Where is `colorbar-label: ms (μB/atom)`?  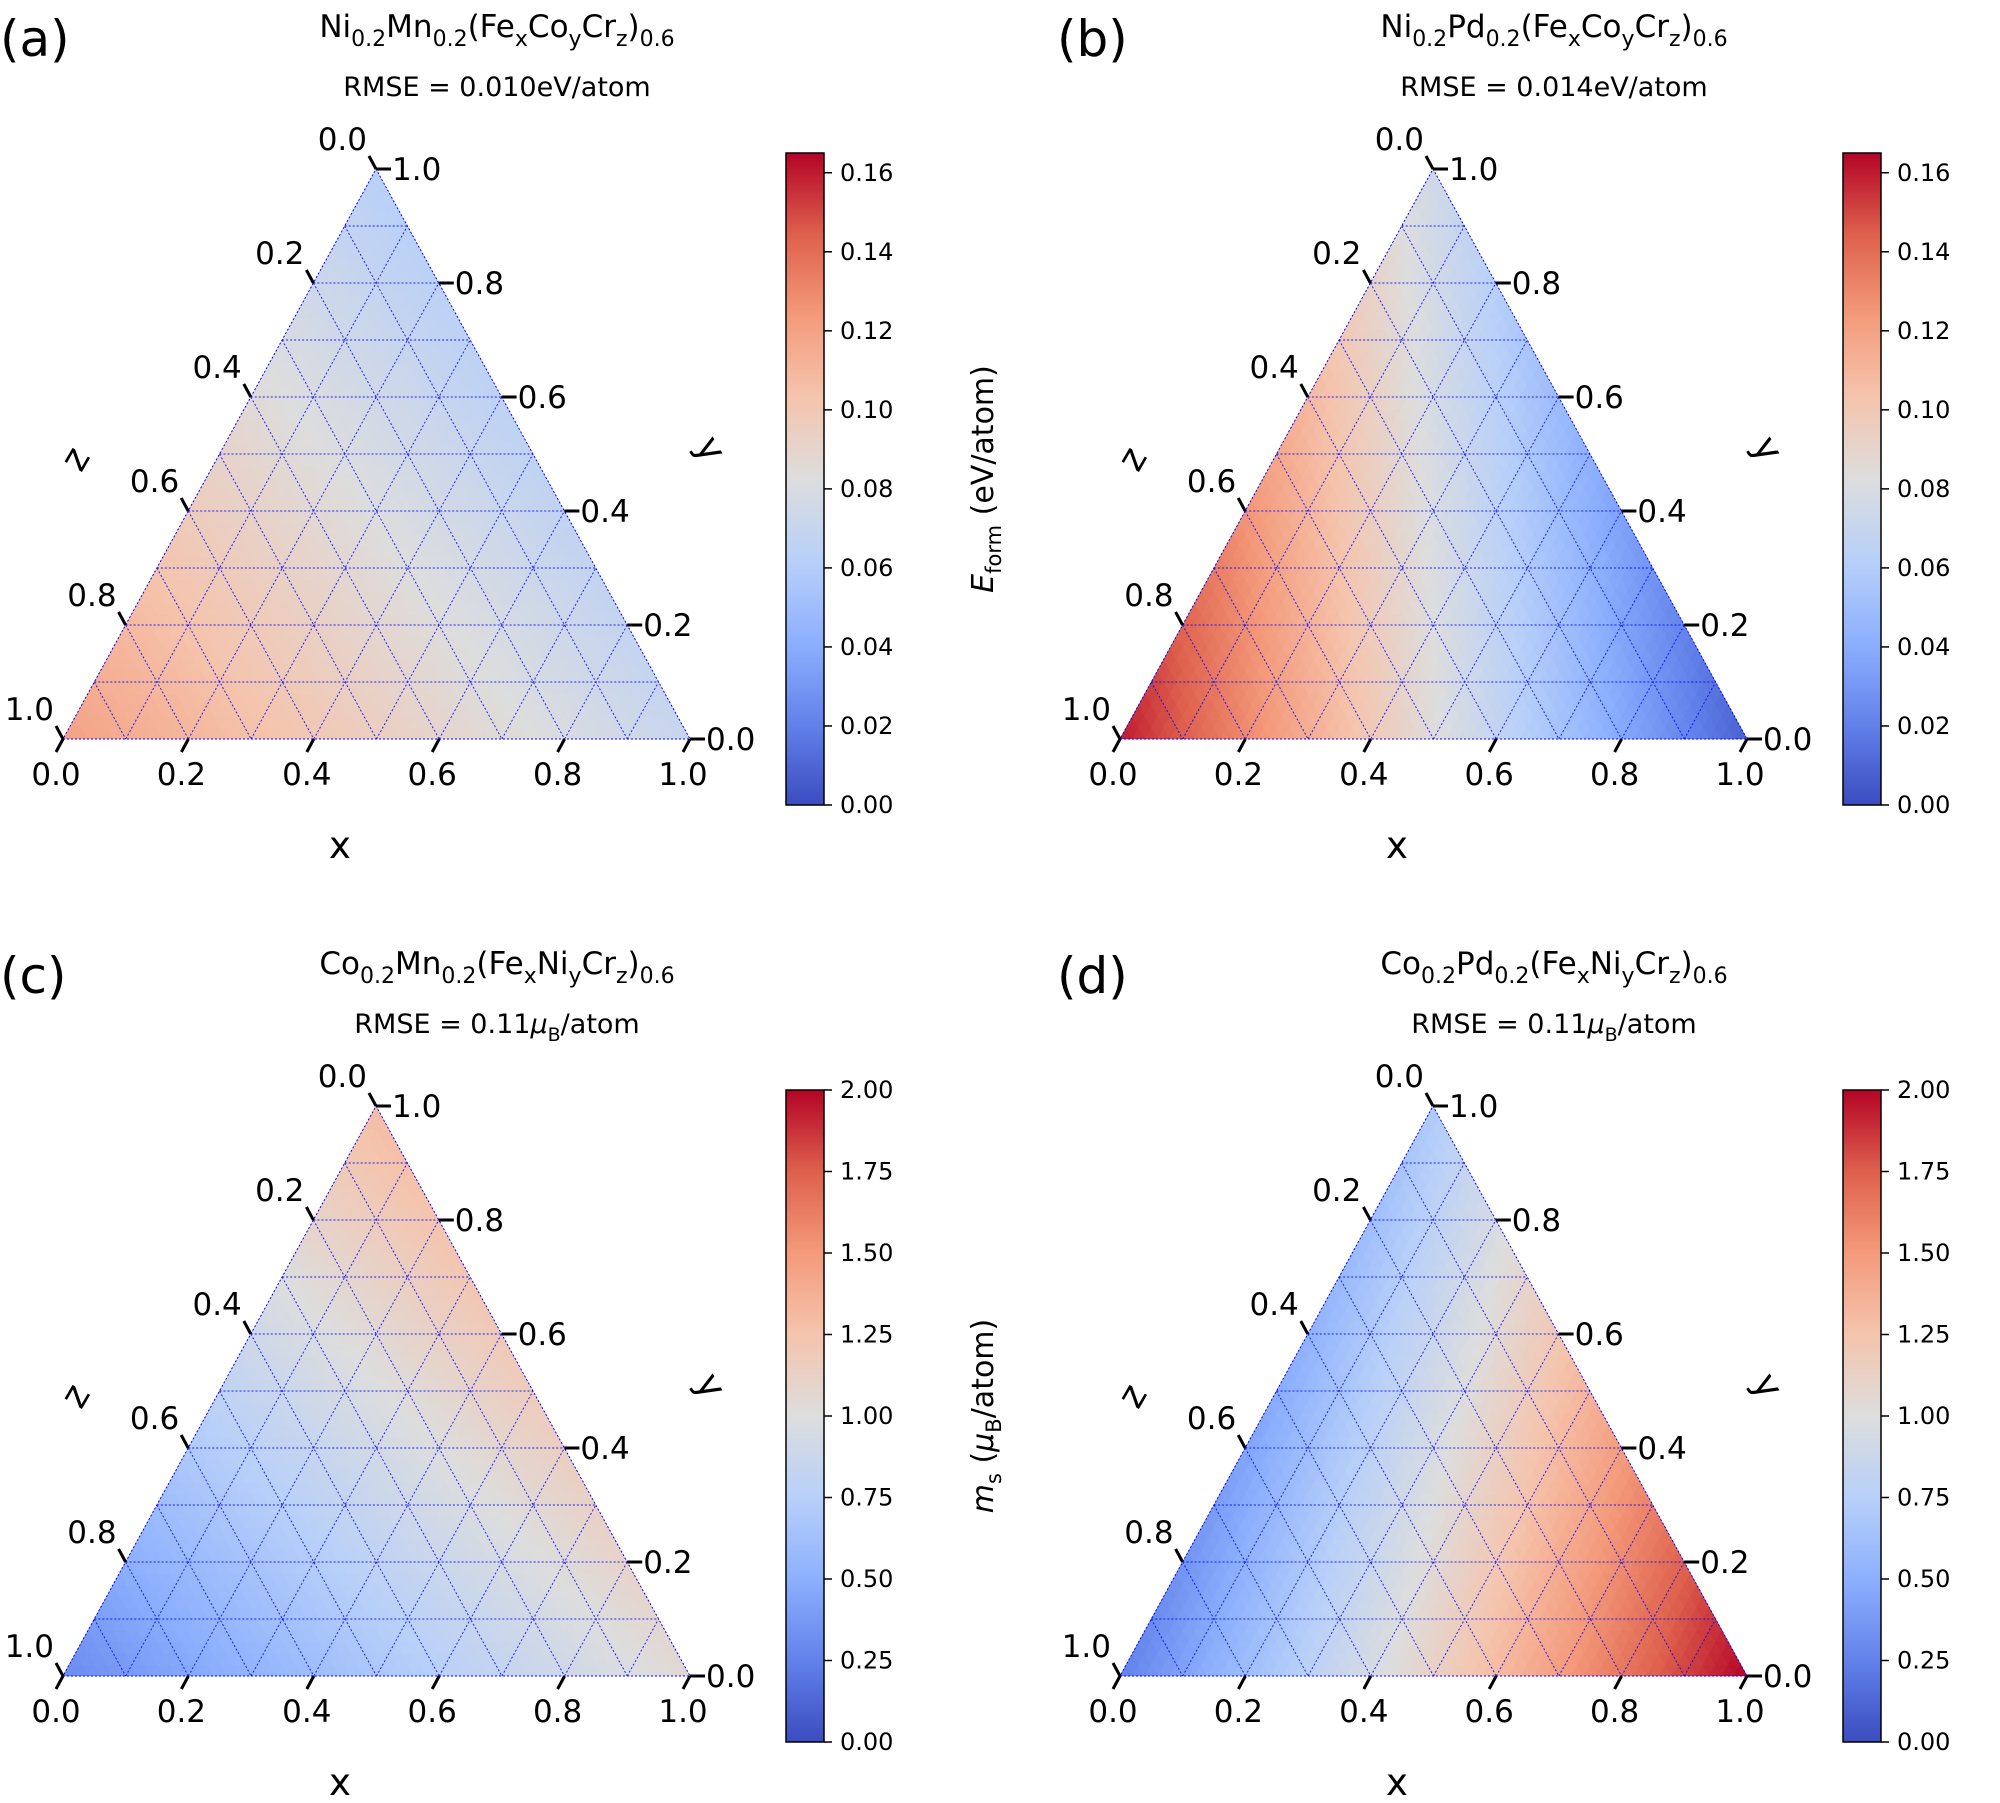
colorbar-label: ms (μB/atom) is located at coordinates (986, 1416).